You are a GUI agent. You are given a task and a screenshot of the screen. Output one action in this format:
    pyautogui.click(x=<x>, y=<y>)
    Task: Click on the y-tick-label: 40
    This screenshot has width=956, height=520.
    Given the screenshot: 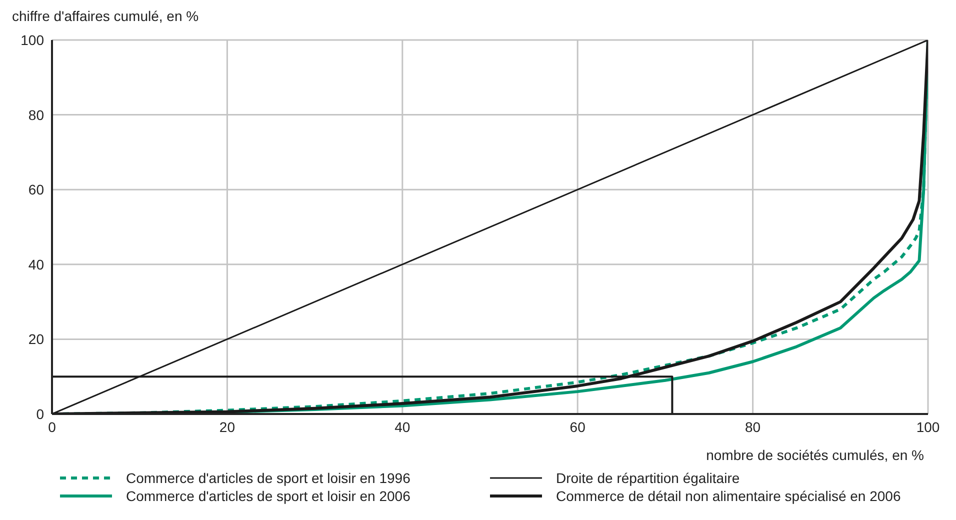 What is the action you would take?
    pyautogui.click(x=36, y=264)
    